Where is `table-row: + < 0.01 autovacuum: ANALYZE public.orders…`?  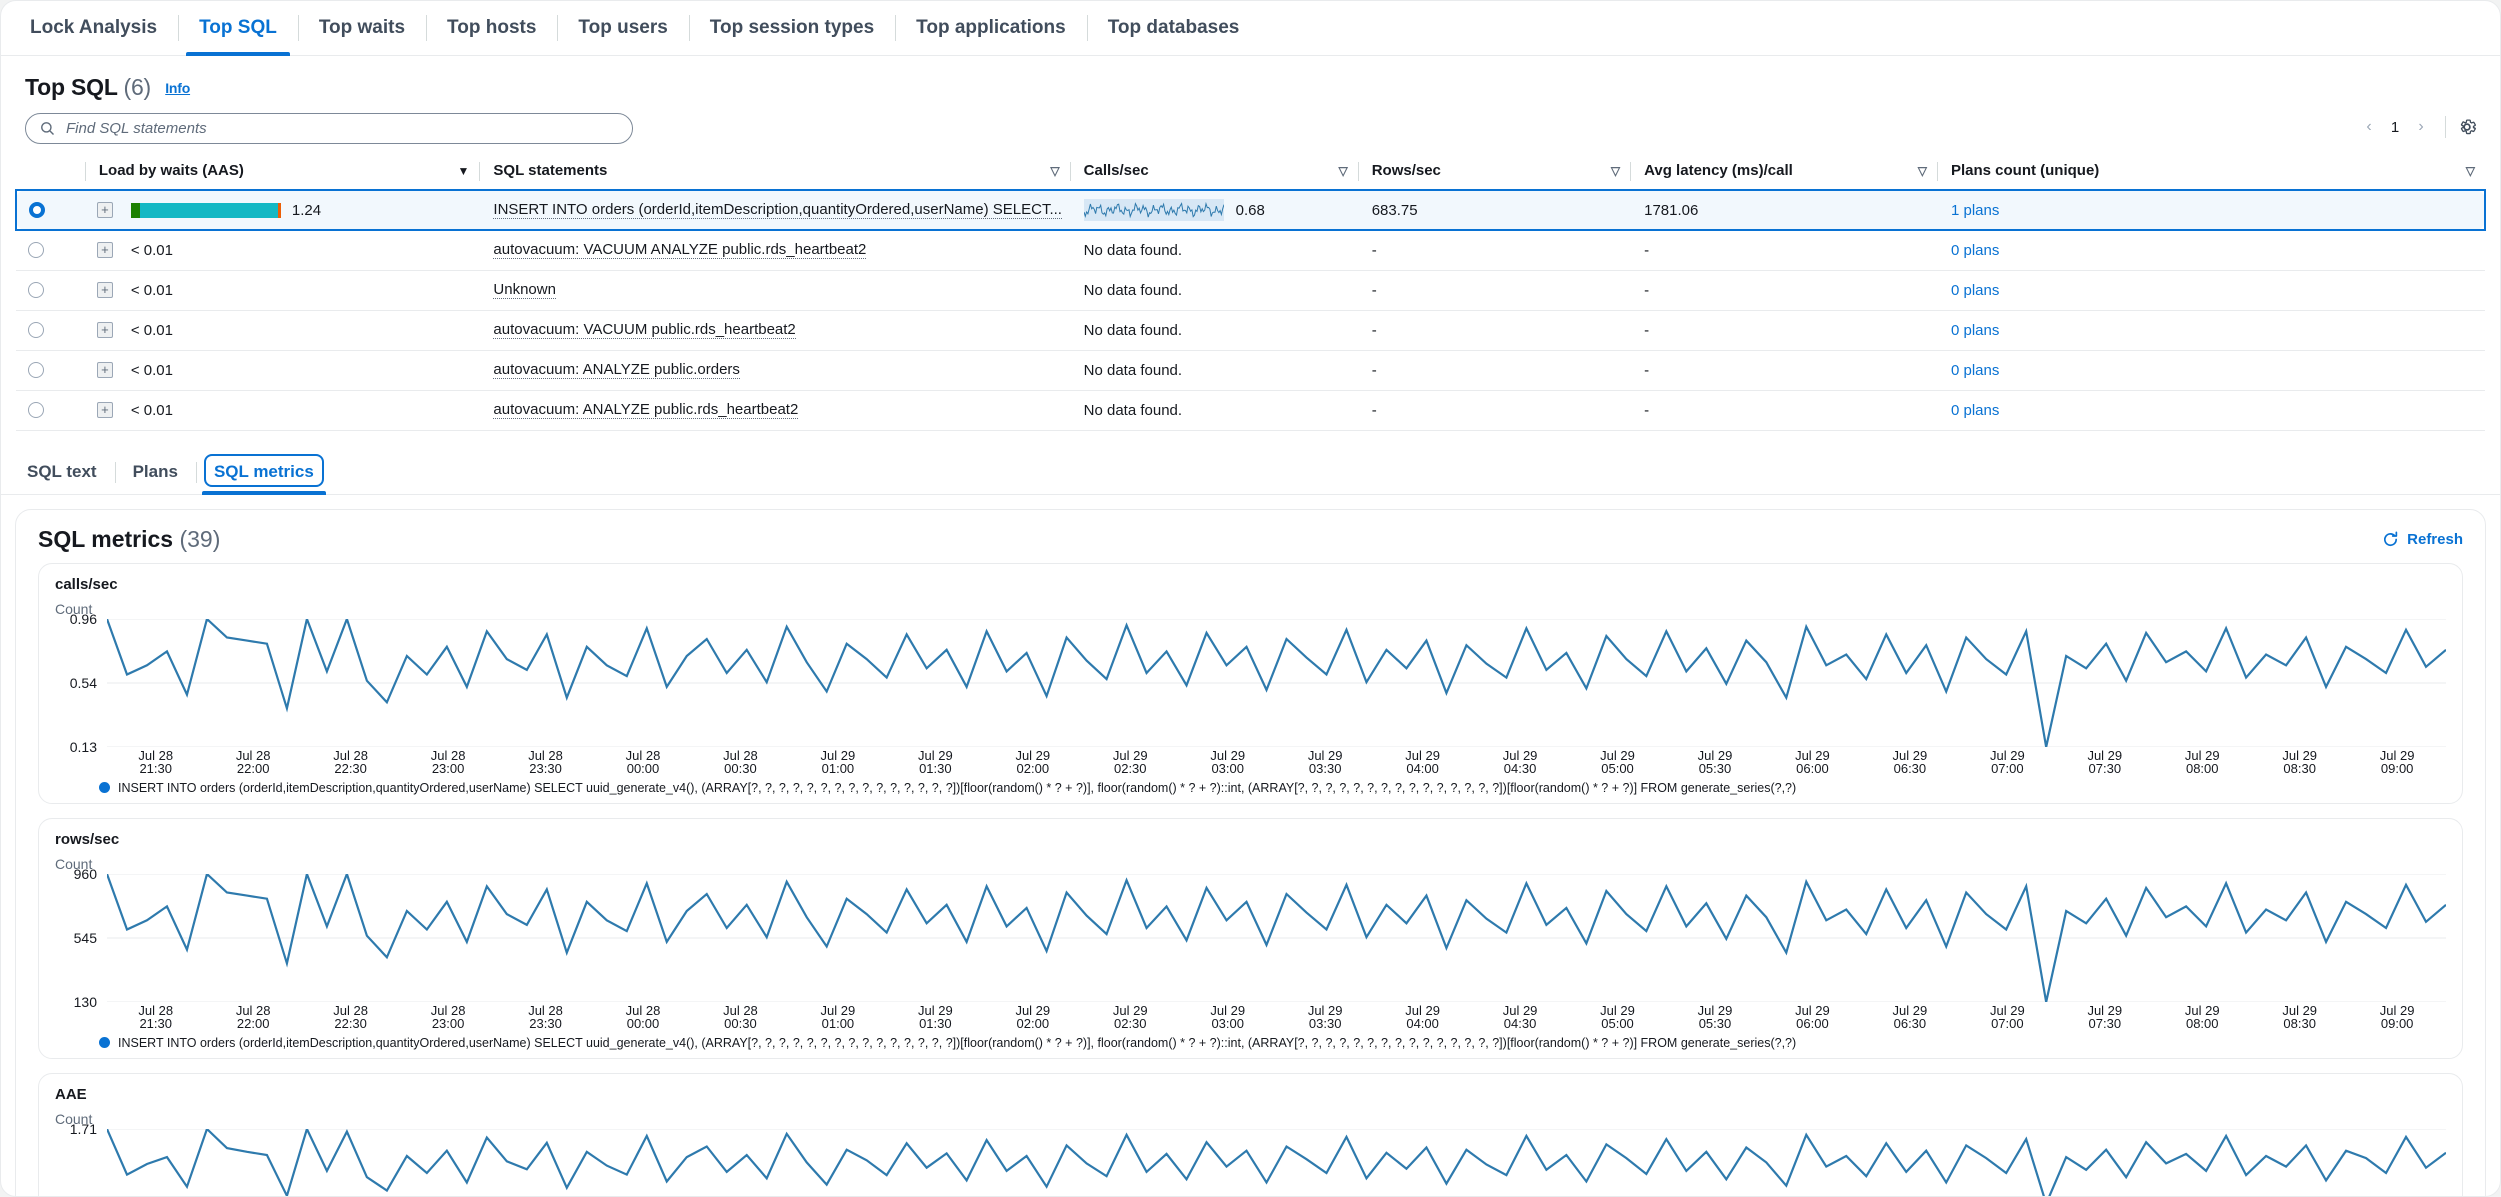
table-row: + < 0.01 autovacuum: ANALYZE public.orders… is located at coordinates (1250, 370).